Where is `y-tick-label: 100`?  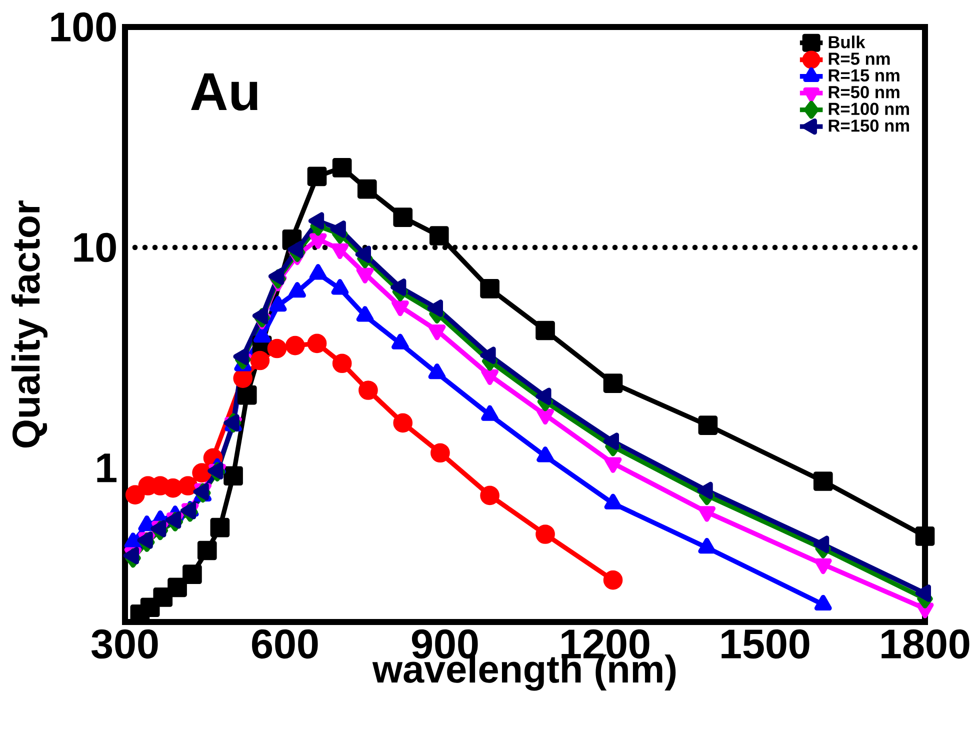
y-tick-label: 100 is located at coordinates (83, 27).